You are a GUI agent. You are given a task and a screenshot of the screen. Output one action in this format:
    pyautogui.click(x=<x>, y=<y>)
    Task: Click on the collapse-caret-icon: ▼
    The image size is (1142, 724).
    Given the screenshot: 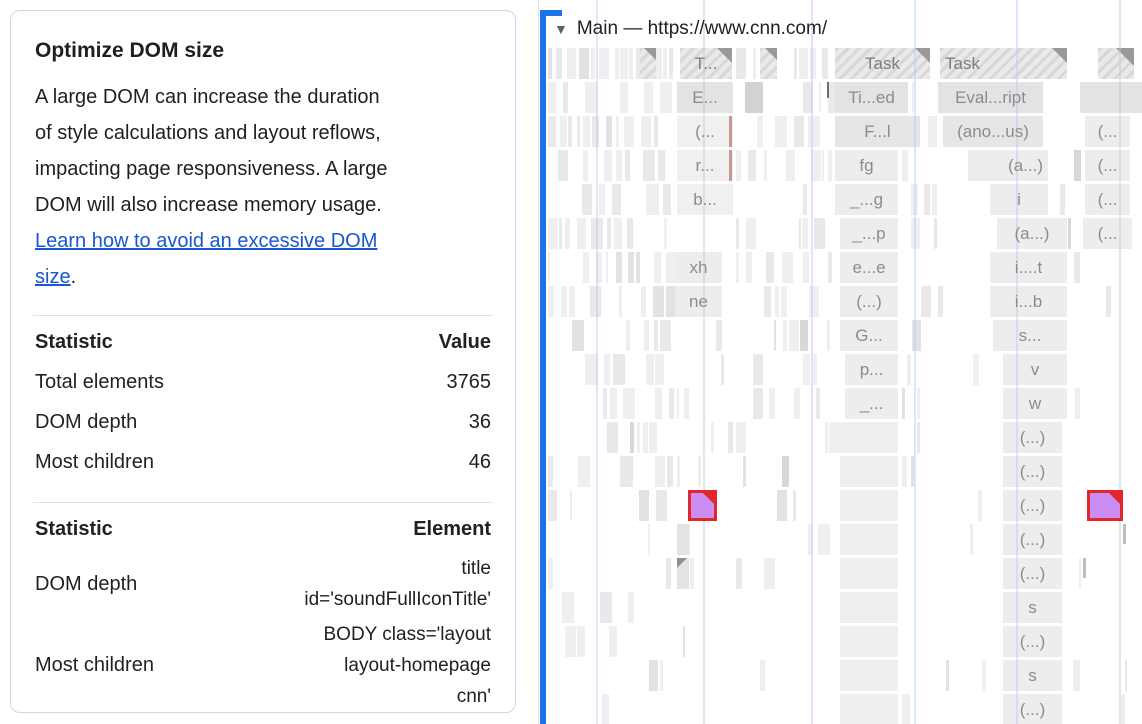 What is the action you would take?
    pyautogui.click(x=561, y=29)
    